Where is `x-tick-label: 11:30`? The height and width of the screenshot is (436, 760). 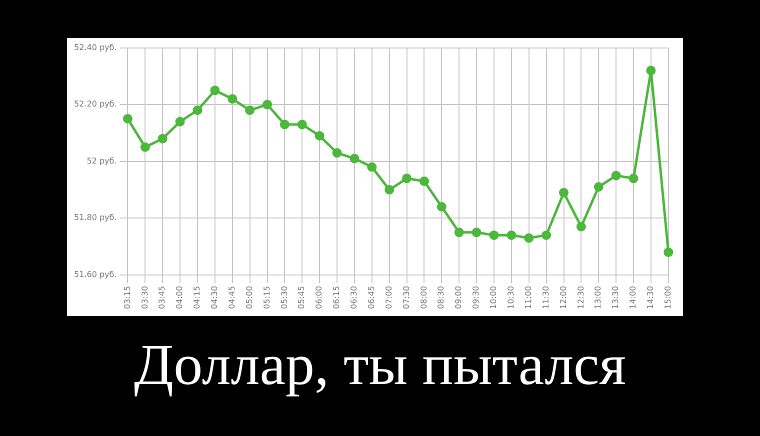
x-tick-label: 11:30 is located at coordinates (545, 298).